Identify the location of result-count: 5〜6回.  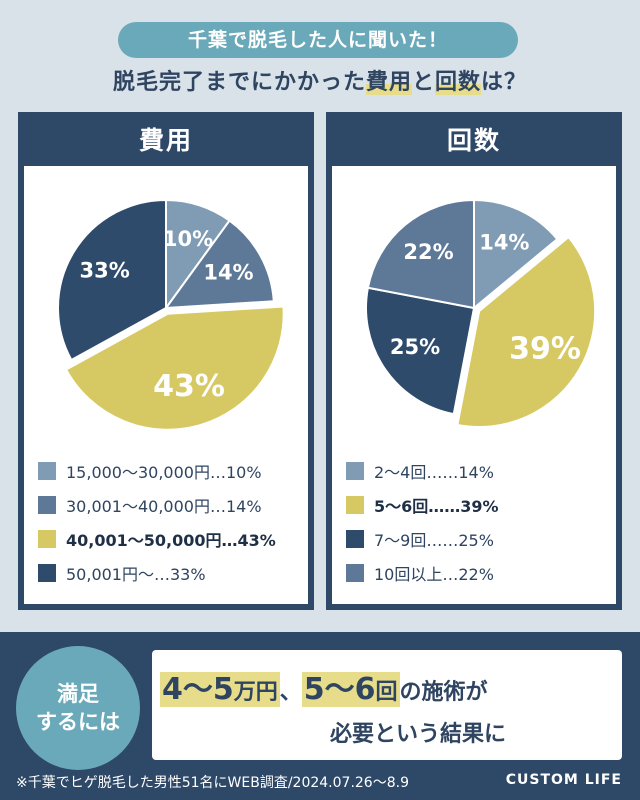
(350, 689).